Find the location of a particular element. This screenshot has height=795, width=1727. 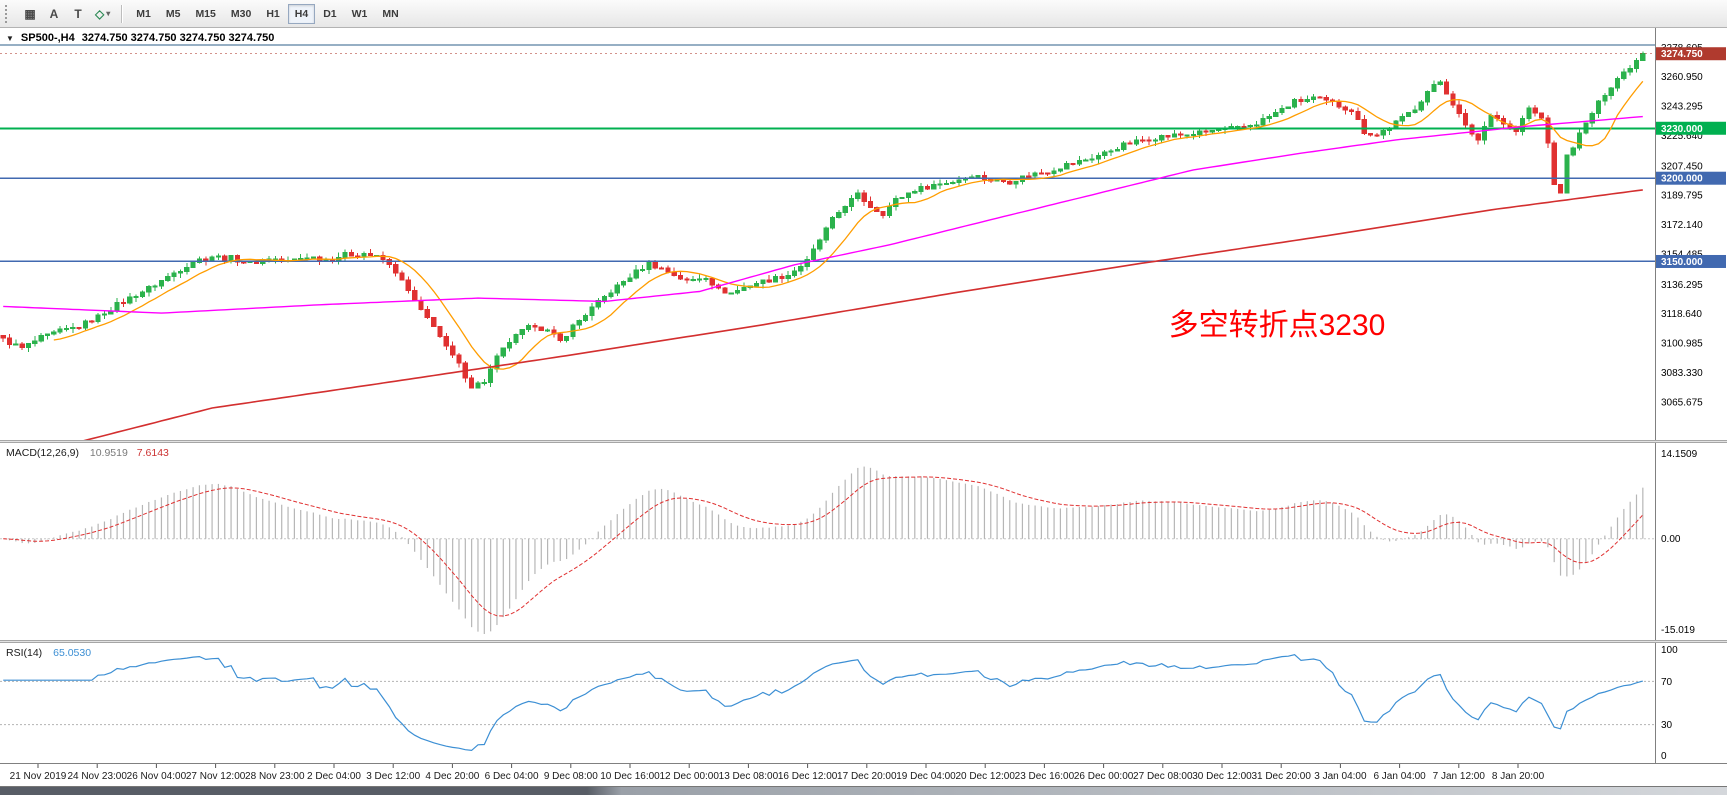

time-axis-label: 27 Dec 08:00 is located at coordinates (1163, 776).